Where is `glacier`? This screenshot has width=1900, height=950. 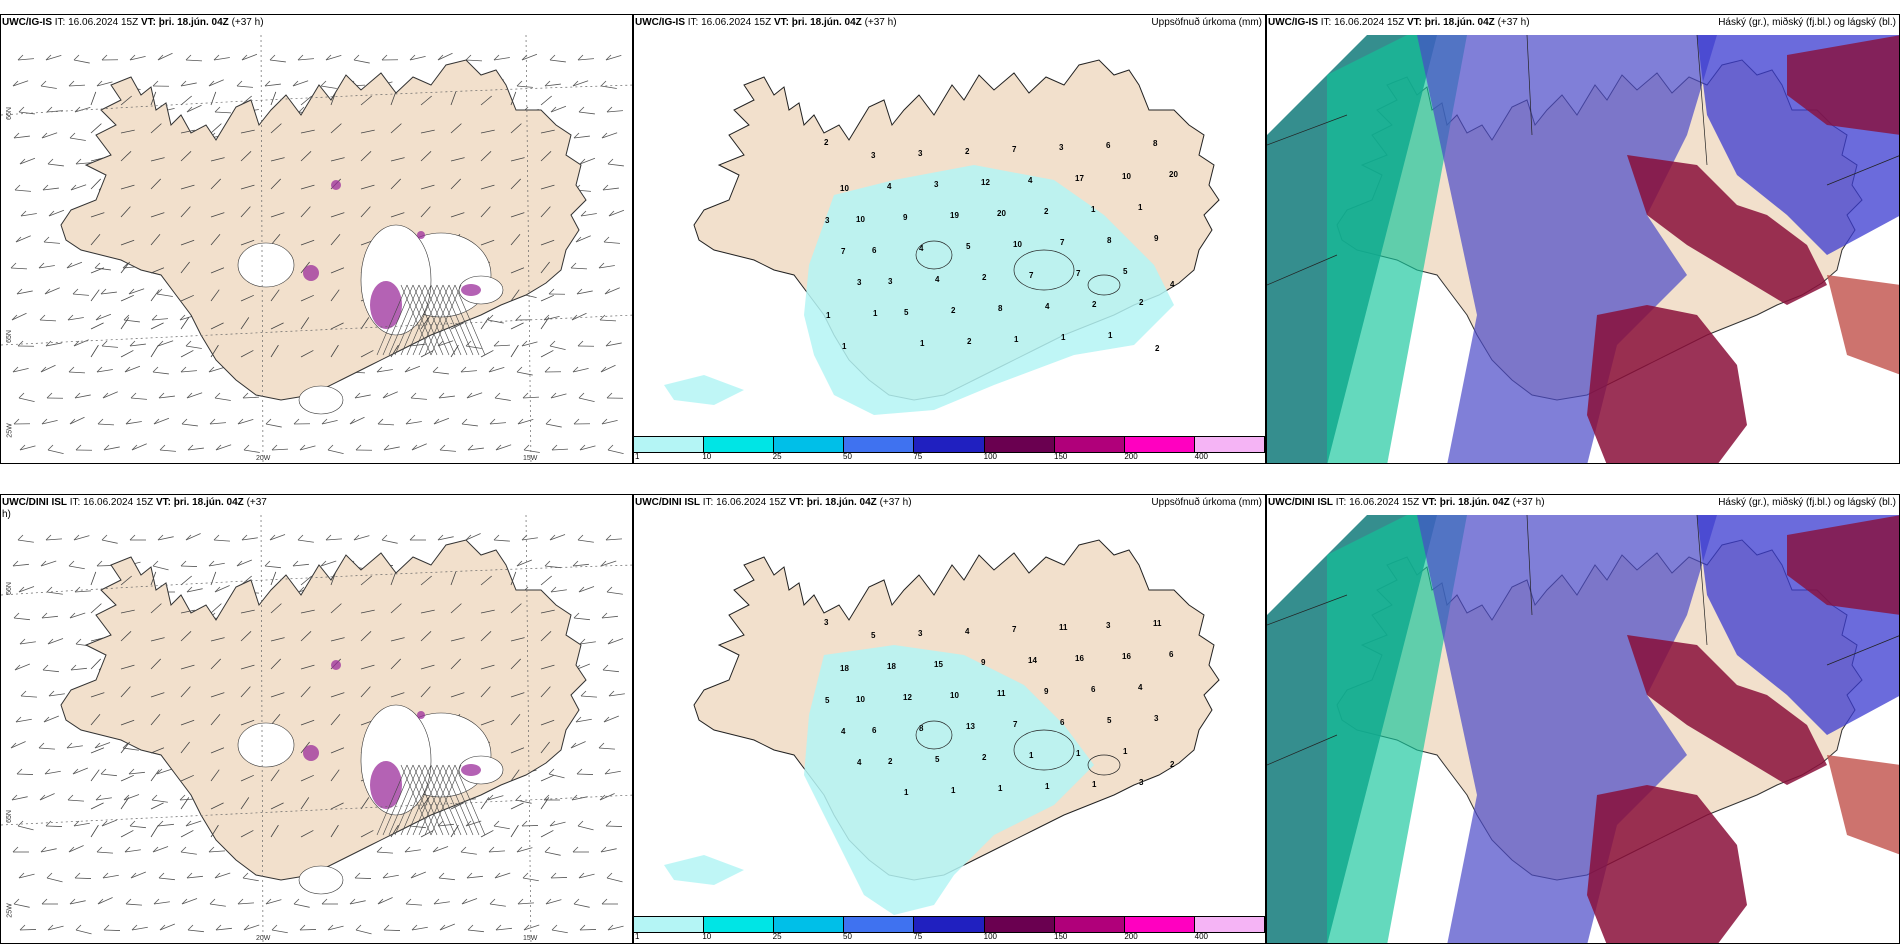 glacier is located at coordinates (266, 745).